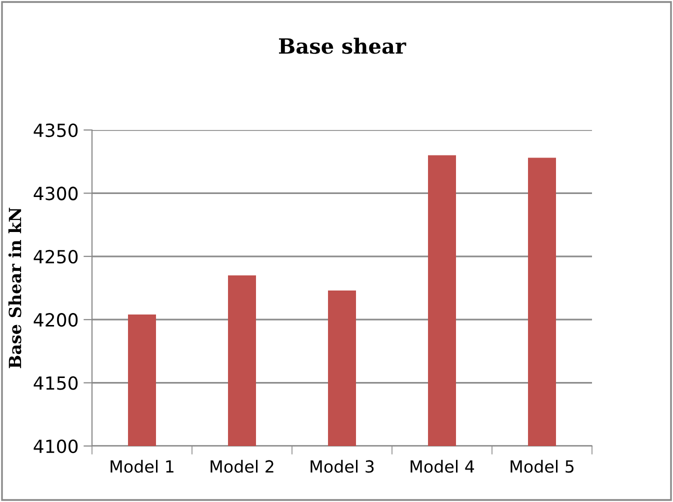  What do you see at coordinates (56, 383) in the screenshot?
I see `y-tick-label: 4150` at bounding box center [56, 383].